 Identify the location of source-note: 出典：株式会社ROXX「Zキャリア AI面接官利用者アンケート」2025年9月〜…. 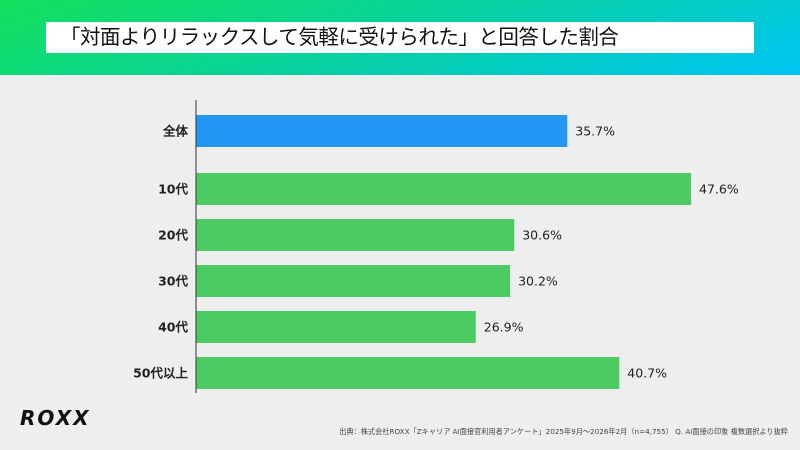
(563, 431).